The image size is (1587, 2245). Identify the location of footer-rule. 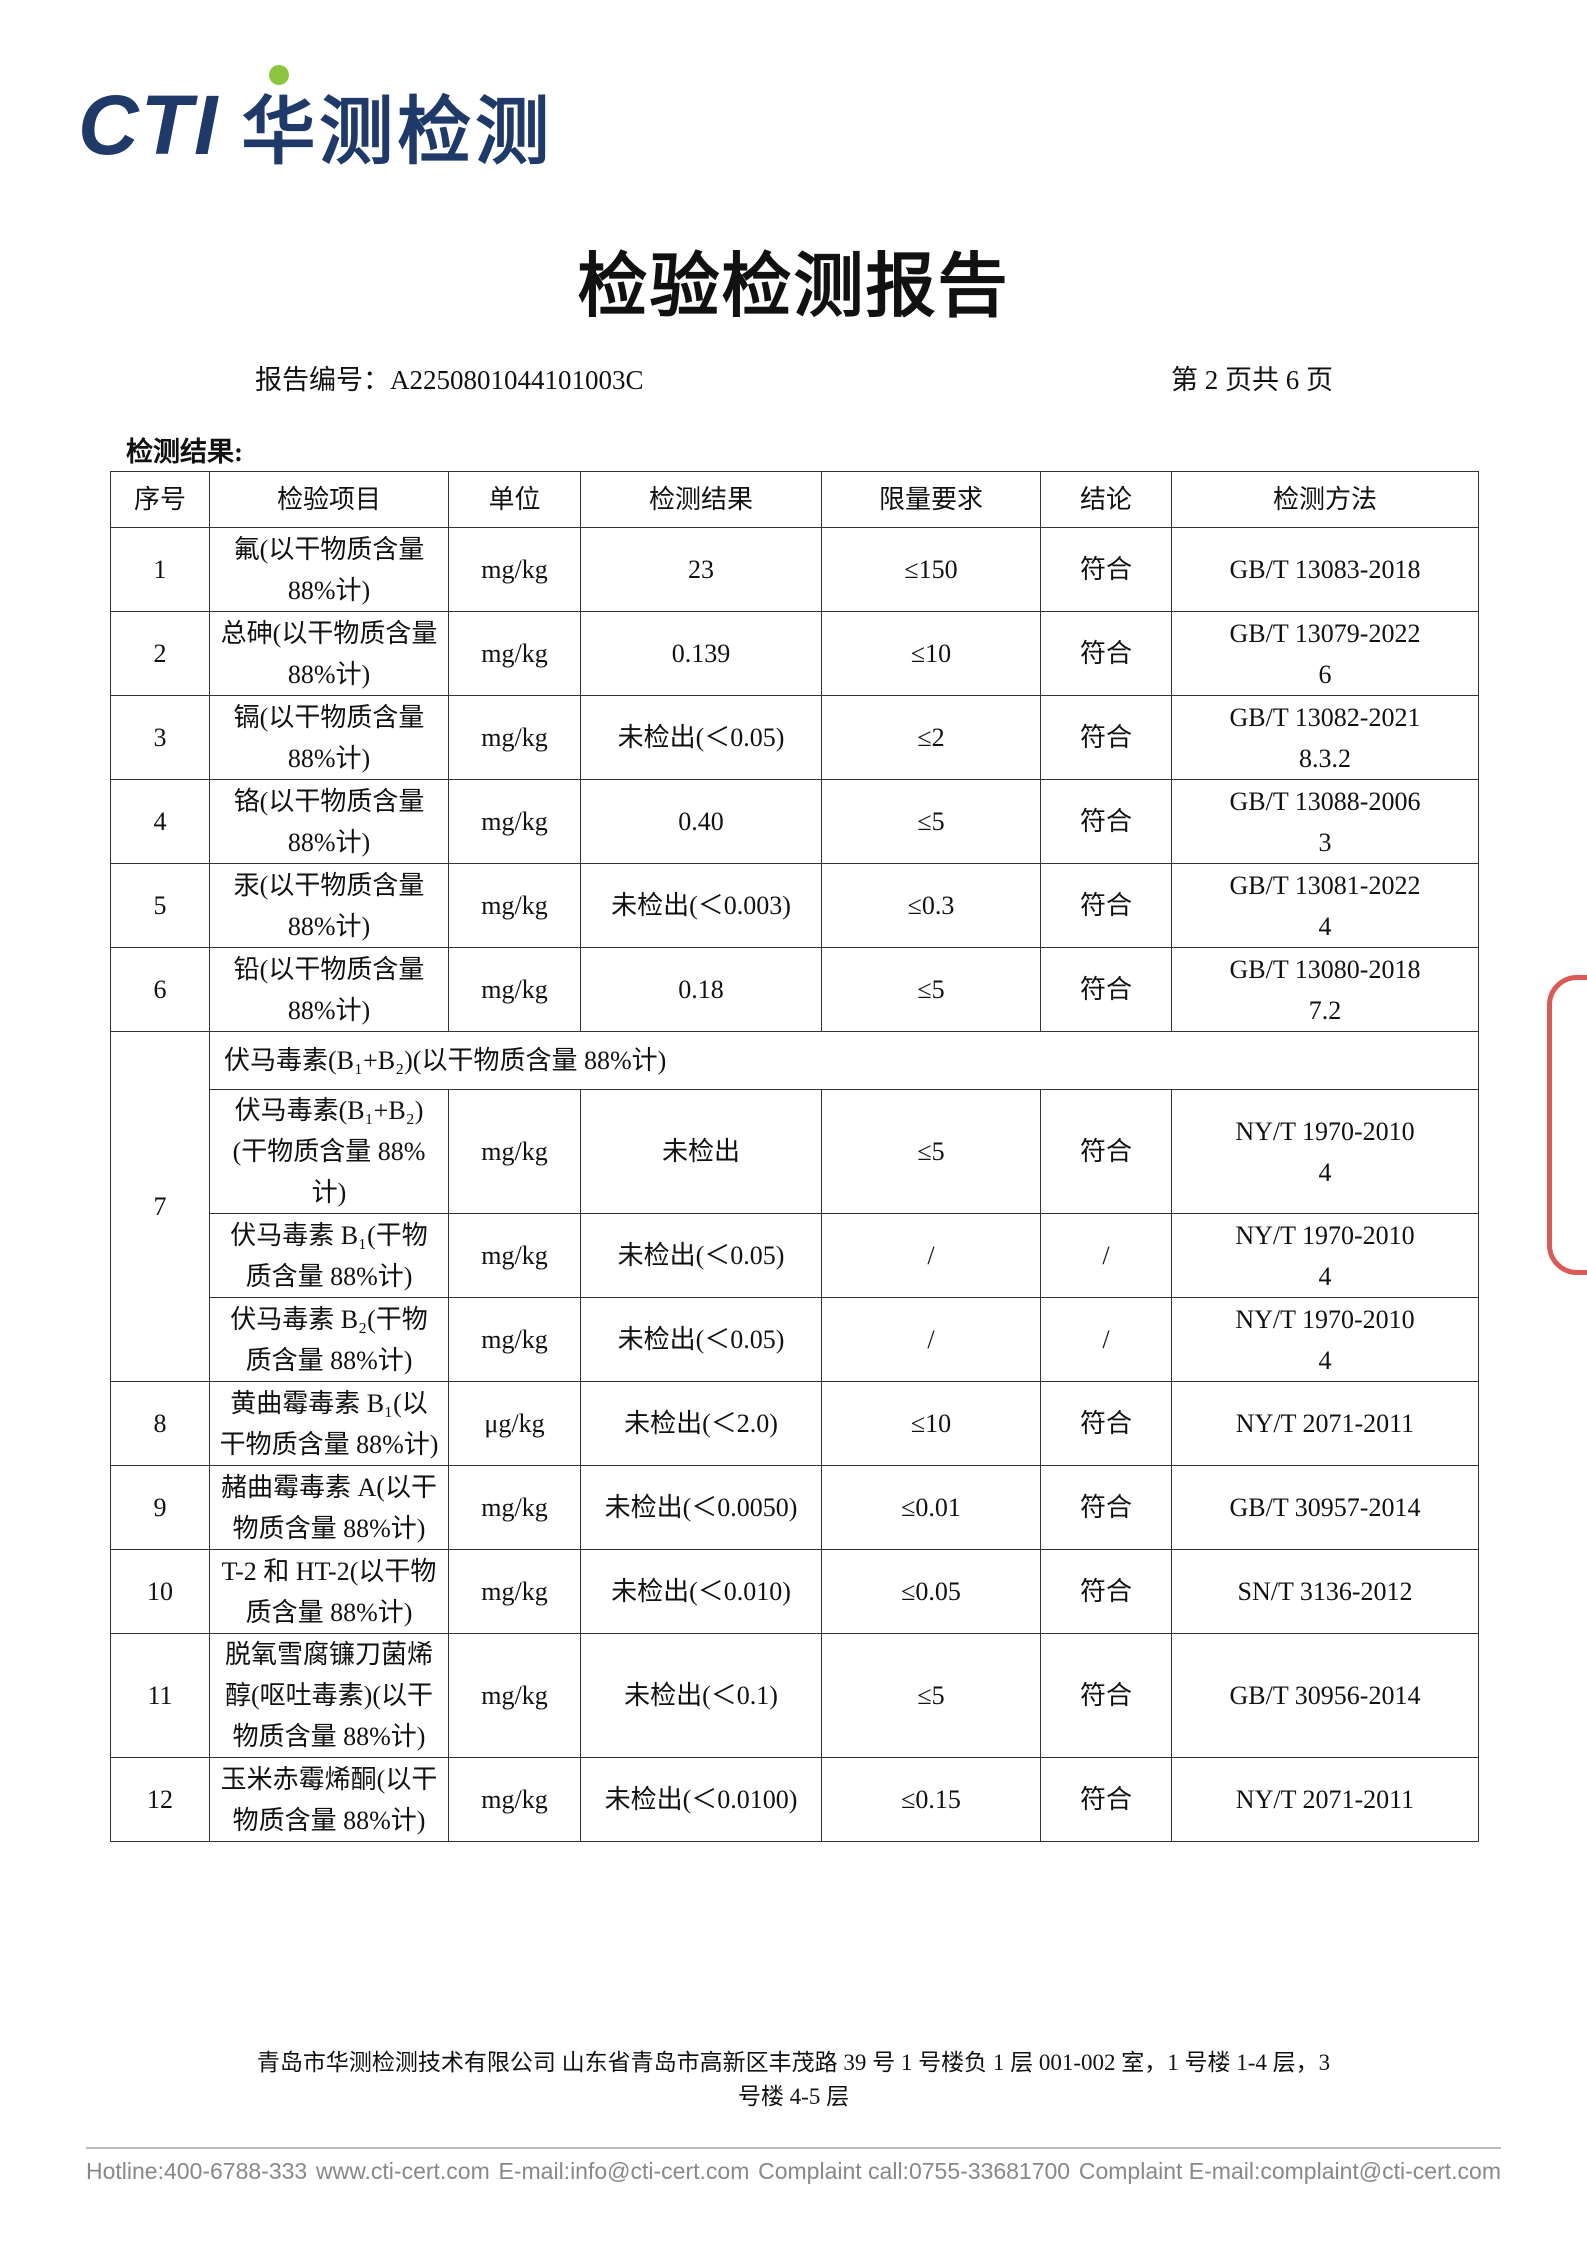
(793, 2148).